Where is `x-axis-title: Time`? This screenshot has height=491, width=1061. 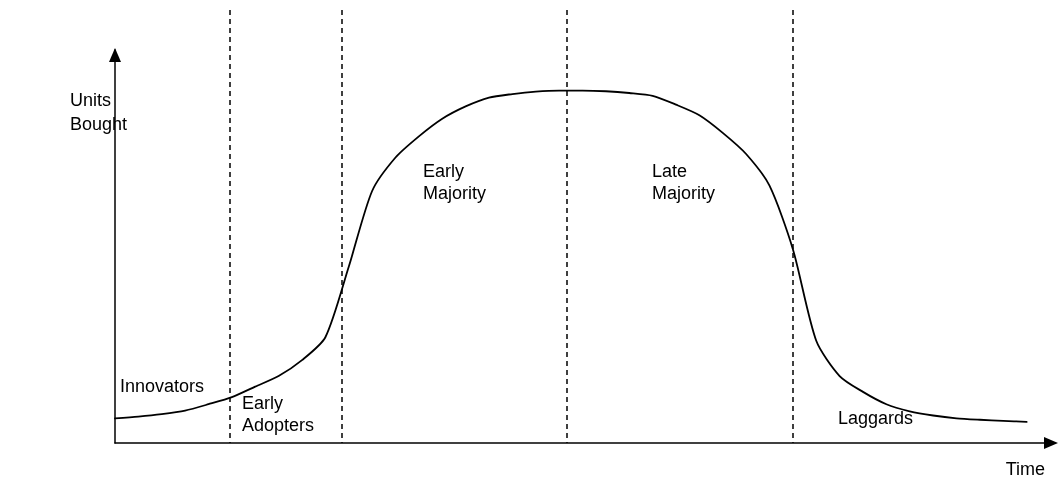
x-axis-title: Time is located at coordinates (1025, 469).